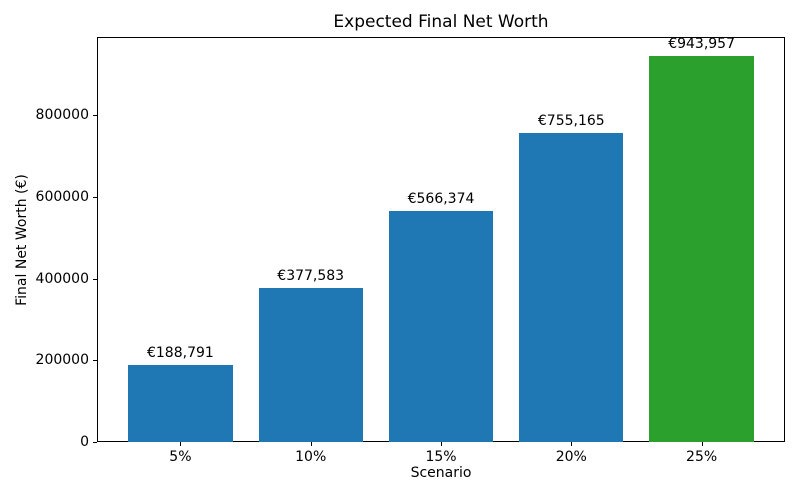  I want to click on bar-value-label: €377,583, so click(311, 275).